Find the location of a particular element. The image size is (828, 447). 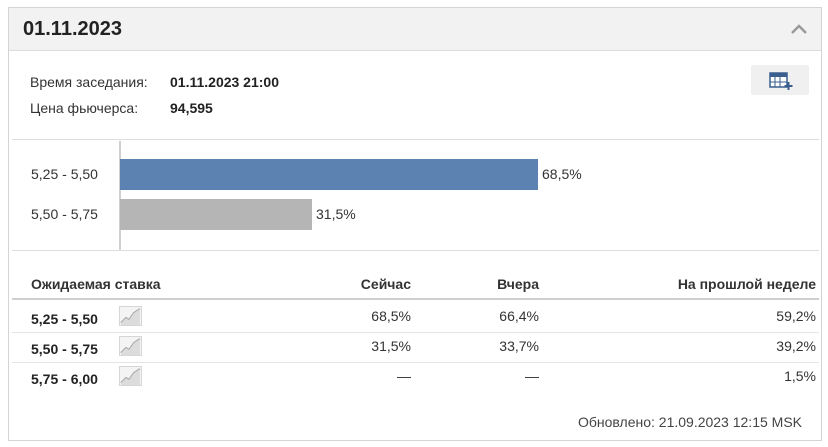

col-header-expected-rate: Ожидаемая ставка is located at coordinates (96, 284).